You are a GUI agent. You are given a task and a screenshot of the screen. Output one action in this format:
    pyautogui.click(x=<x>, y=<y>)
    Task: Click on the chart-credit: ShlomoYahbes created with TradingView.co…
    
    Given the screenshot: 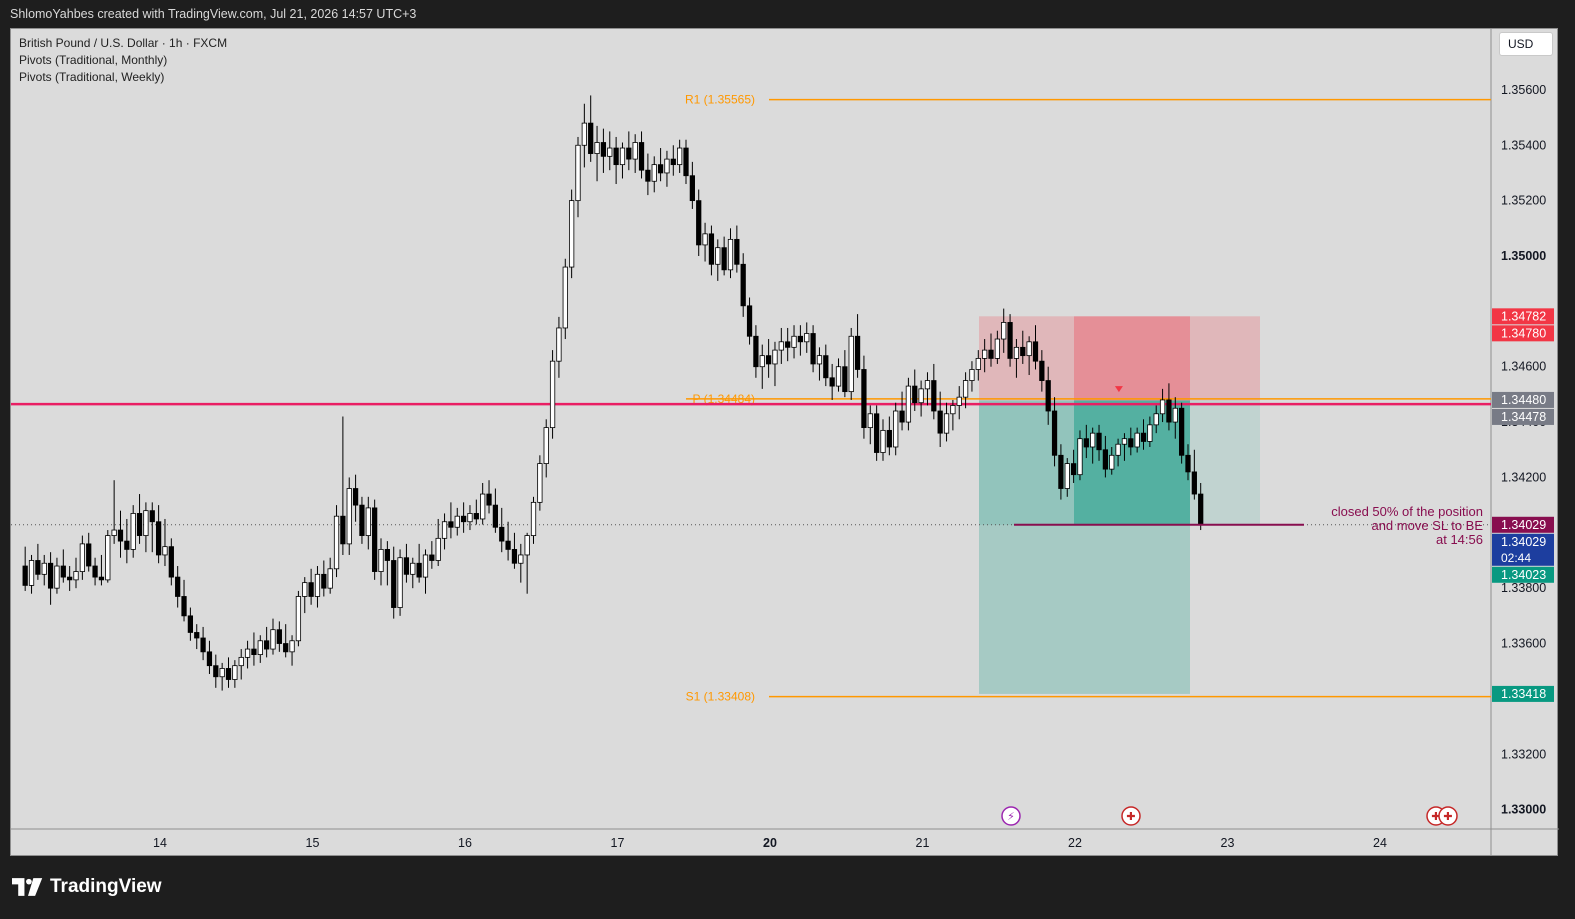 What is the action you would take?
    pyautogui.click(x=787, y=14)
    